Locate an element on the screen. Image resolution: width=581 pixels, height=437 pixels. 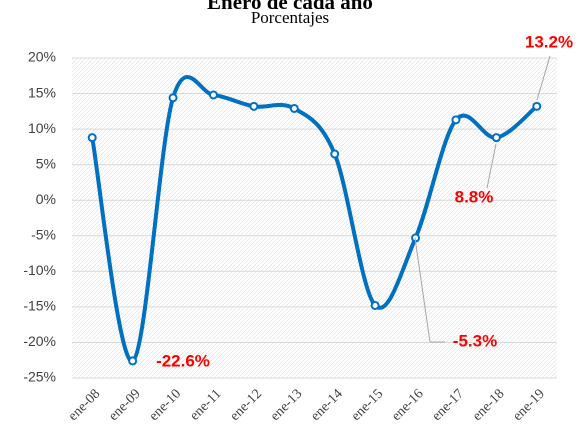
chart-subtitle: Porcentajes is located at coordinates (290, 17).